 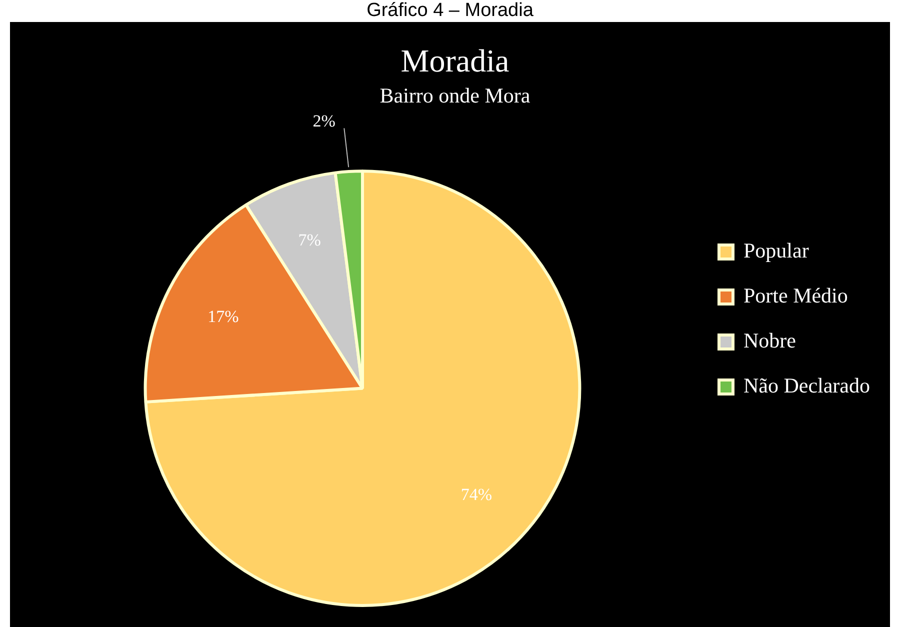 I want to click on chart-subtitle: Bairro onde Mora, so click(x=455, y=96).